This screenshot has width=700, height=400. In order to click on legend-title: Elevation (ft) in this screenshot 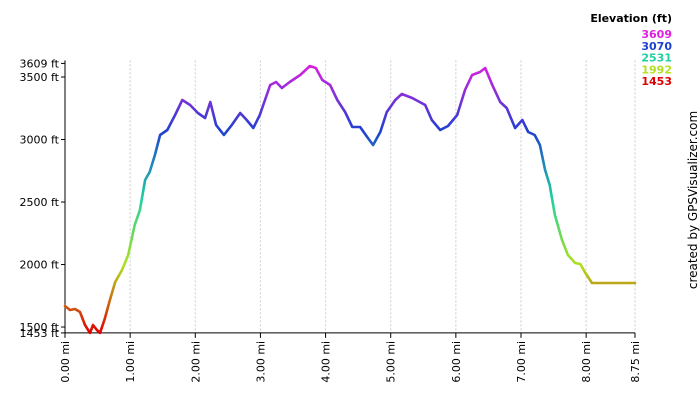, I will do `click(631, 18)`.